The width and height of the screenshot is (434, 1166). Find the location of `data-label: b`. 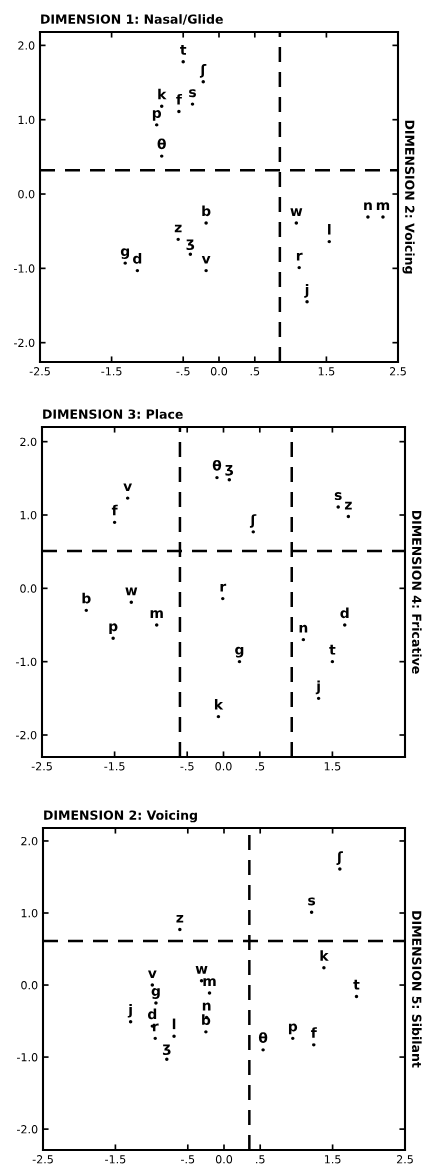

data-label: b is located at coordinates (206, 211).